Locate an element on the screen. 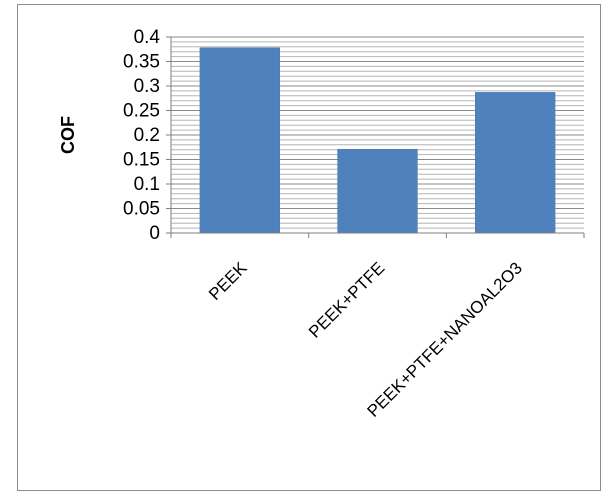 The image size is (613, 495). x-tick-label: PEEK+PTFE is located at coordinates (346, 299).